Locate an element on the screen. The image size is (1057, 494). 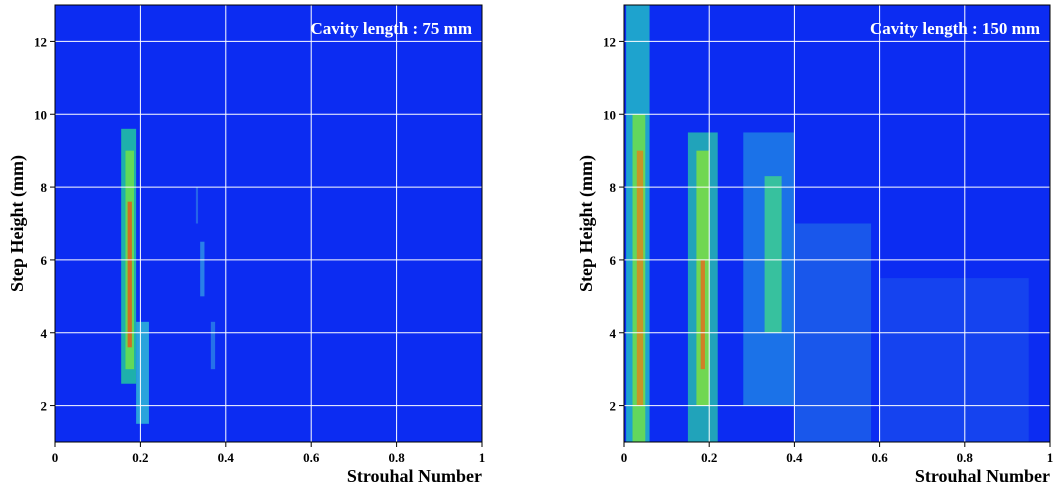
annotation: Cavity length : 150 mm is located at coordinates (955, 28).